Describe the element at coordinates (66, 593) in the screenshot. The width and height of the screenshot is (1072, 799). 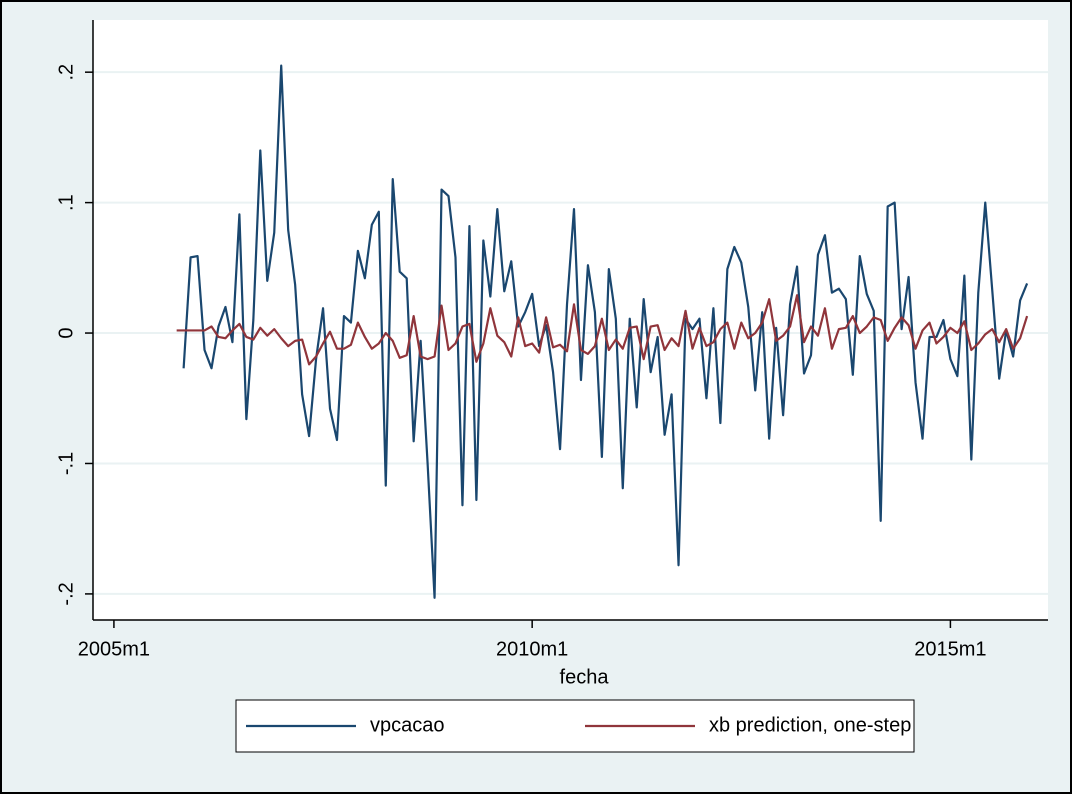
I see `y-tick-label: -.2` at that location.